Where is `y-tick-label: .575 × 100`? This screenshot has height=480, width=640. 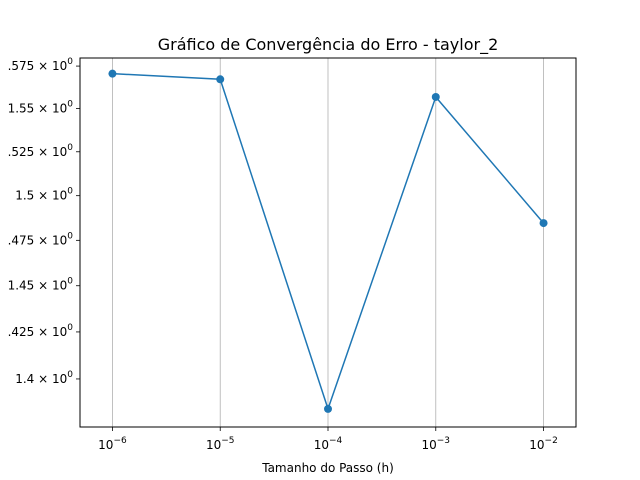
y-tick-label: .575 × 100 is located at coordinates (41, 65).